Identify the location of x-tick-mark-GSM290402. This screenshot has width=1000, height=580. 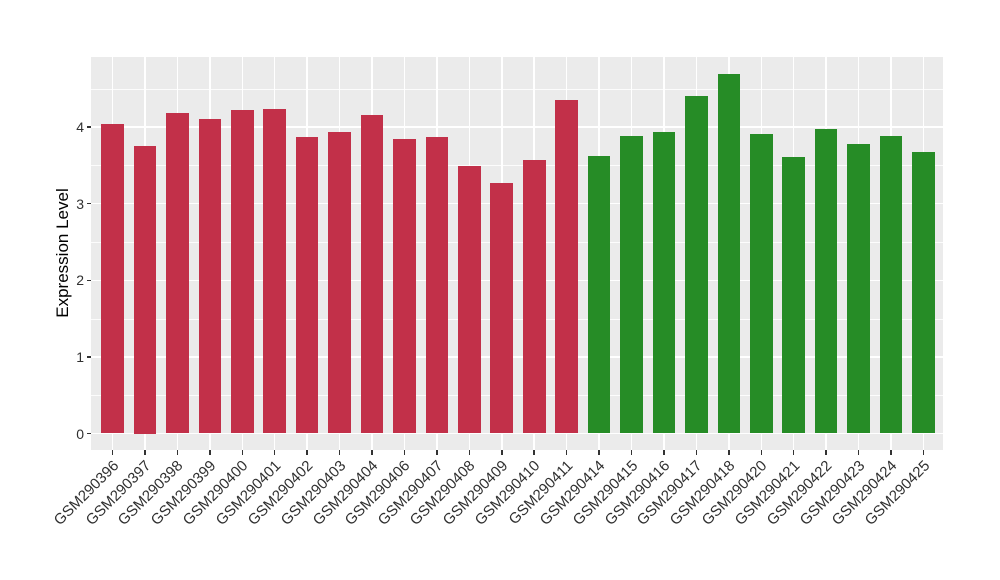
(307, 452).